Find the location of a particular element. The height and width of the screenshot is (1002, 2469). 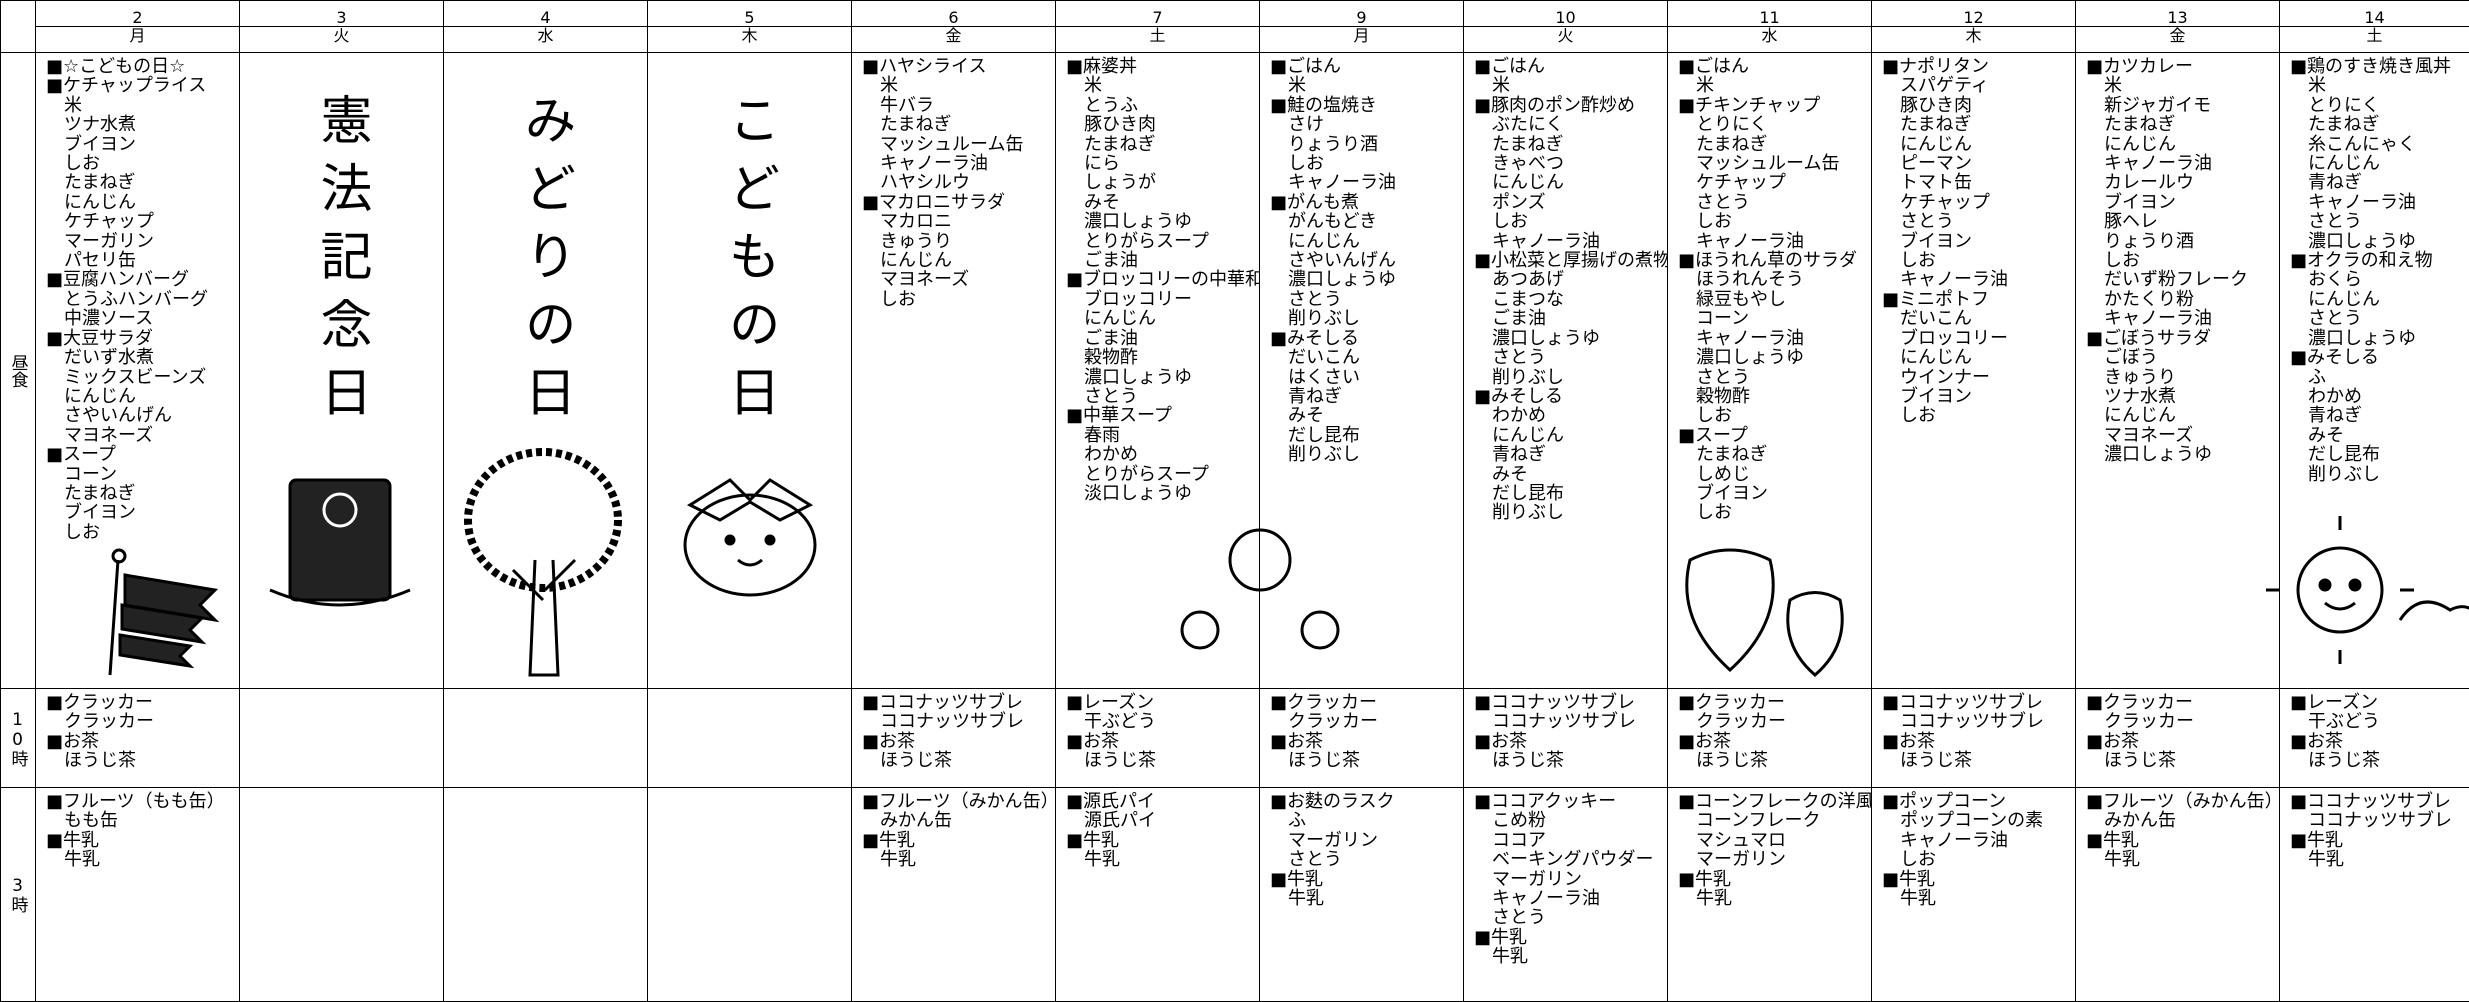

ingredient: コーンフレーク is located at coordinates (1758, 821).